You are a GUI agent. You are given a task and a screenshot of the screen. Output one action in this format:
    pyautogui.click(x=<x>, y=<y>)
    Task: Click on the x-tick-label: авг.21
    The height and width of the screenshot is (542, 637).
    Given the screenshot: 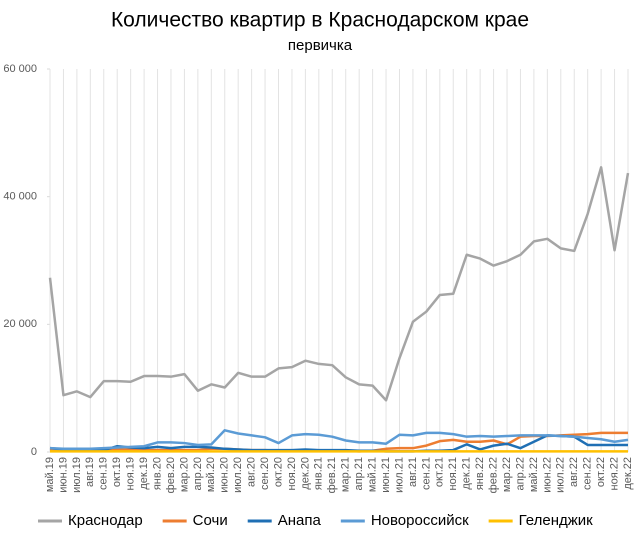 What is the action you would take?
    pyautogui.click(x=413, y=472)
    